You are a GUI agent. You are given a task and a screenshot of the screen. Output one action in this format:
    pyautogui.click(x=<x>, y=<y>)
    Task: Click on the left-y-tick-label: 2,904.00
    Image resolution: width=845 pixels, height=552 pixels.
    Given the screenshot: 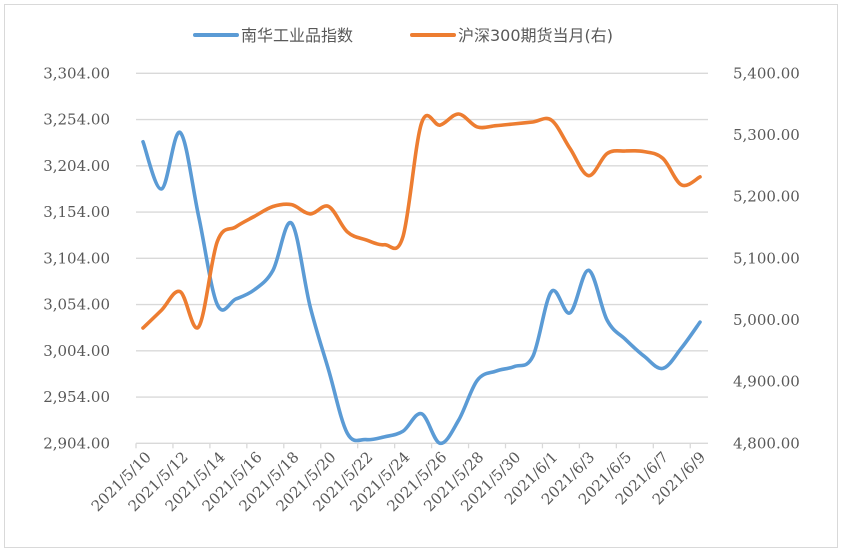 What is the action you would take?
    pyautogui.click(x=76, y=443)
    